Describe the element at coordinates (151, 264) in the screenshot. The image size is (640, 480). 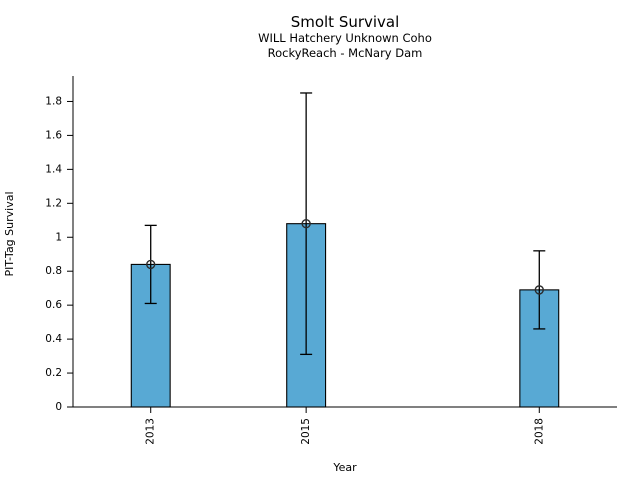
I see `point-marker-2013` at that location.